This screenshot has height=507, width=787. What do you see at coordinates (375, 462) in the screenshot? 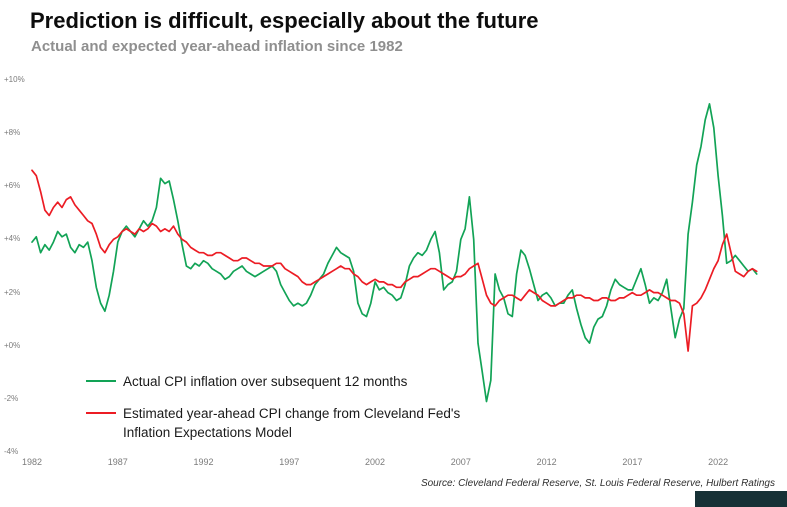
I see `x-tick-label: 2002` at bounding box center [375, 462].